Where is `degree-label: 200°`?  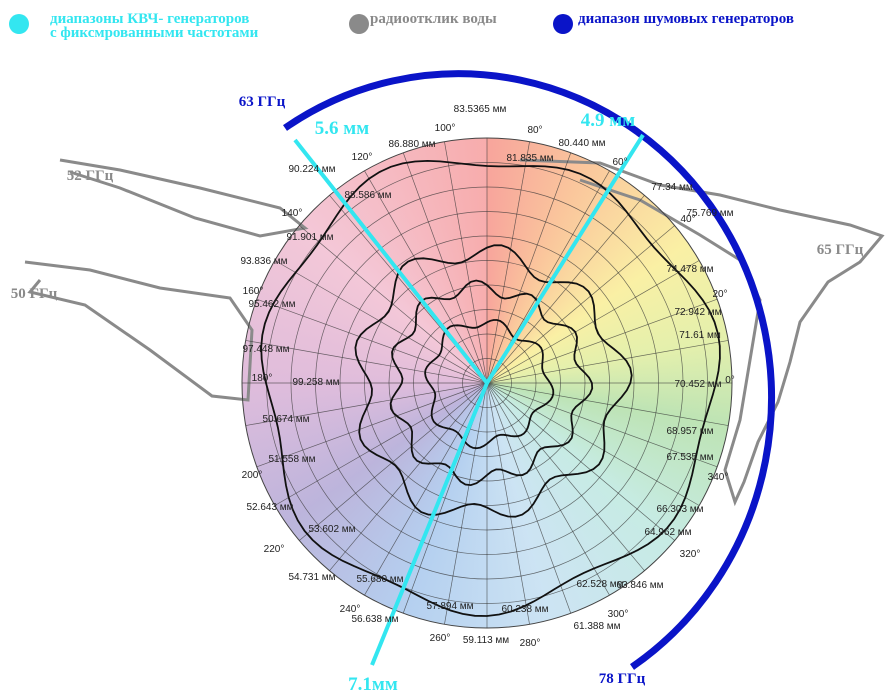 degree-label: 200° is located at coordinates (252, 475).